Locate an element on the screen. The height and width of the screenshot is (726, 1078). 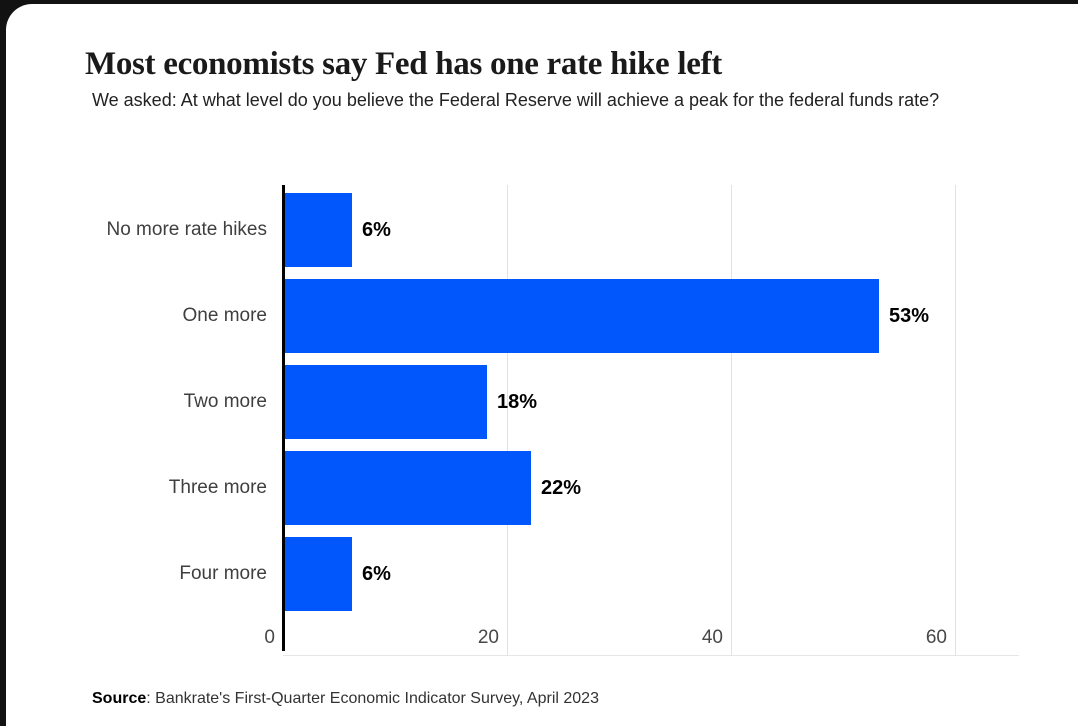
x-axis-tick-label: 60 is located at coordinates (936, 637).